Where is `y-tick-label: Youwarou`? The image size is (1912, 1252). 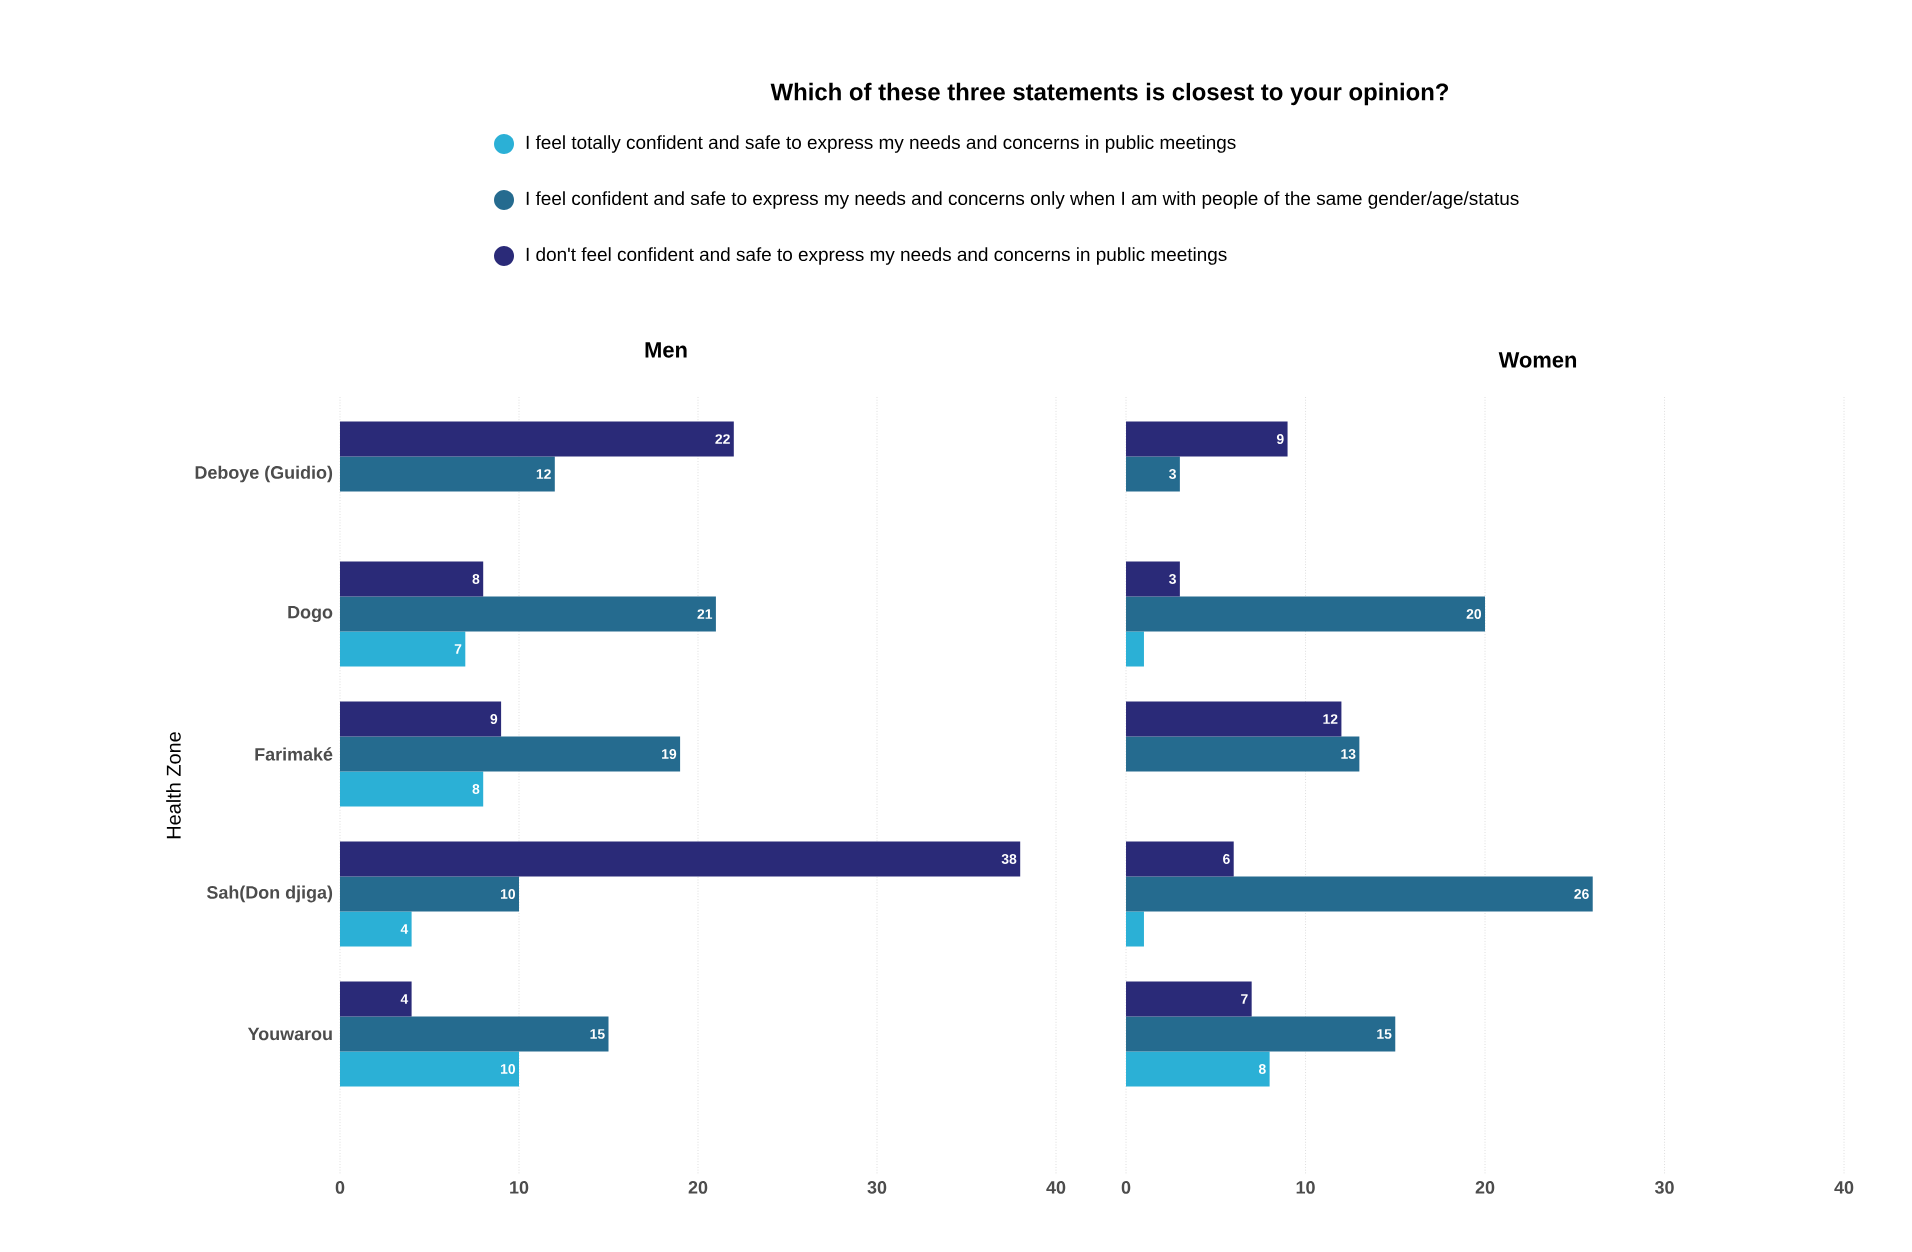
y-tick-label: Youwarou is located at coordinates (289, 1034).